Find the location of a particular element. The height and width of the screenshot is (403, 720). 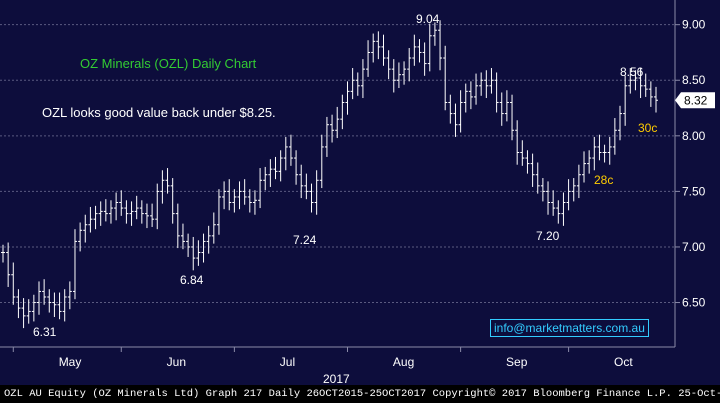

contact-email: info@marketmatters.com.au is located at coordinates (569, 328).